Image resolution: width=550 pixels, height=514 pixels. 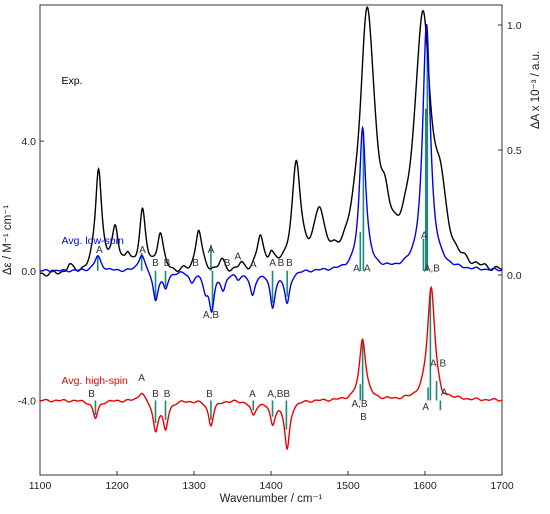 What do you see at coordinates (271, 486) in the screenshot?
I see `x-tick-label: 1400` at bounding box center [271, 486].